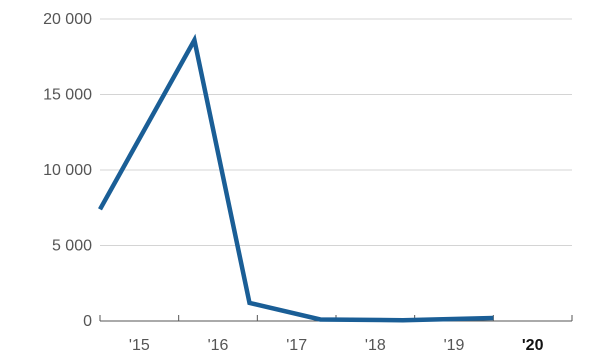 Image resolution: width=589 pixels, height=360 pixels. I want to click on y-tick-label: 20 000, so click(67, 19).